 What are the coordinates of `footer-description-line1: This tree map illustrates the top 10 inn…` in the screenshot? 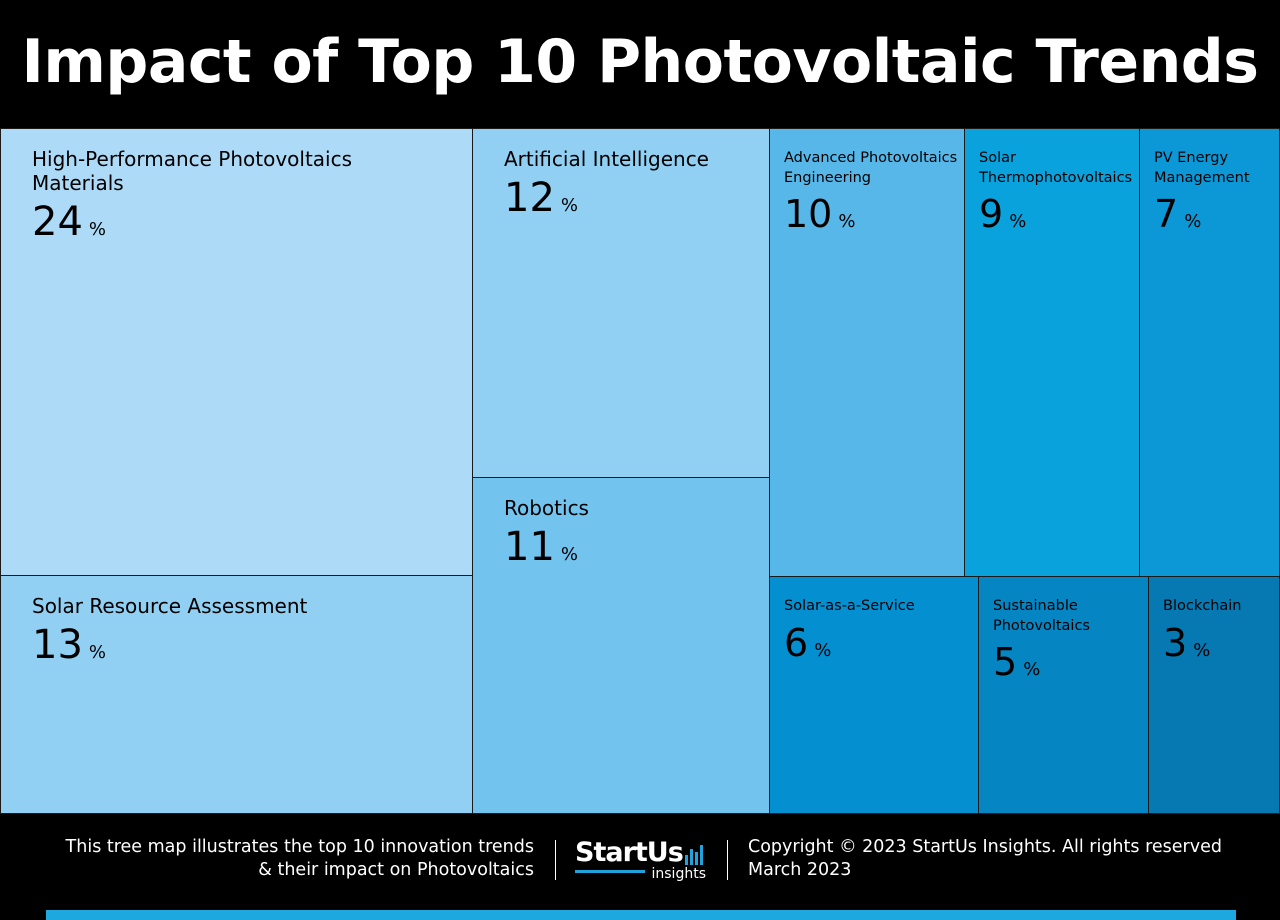 It's located at (299, 847).